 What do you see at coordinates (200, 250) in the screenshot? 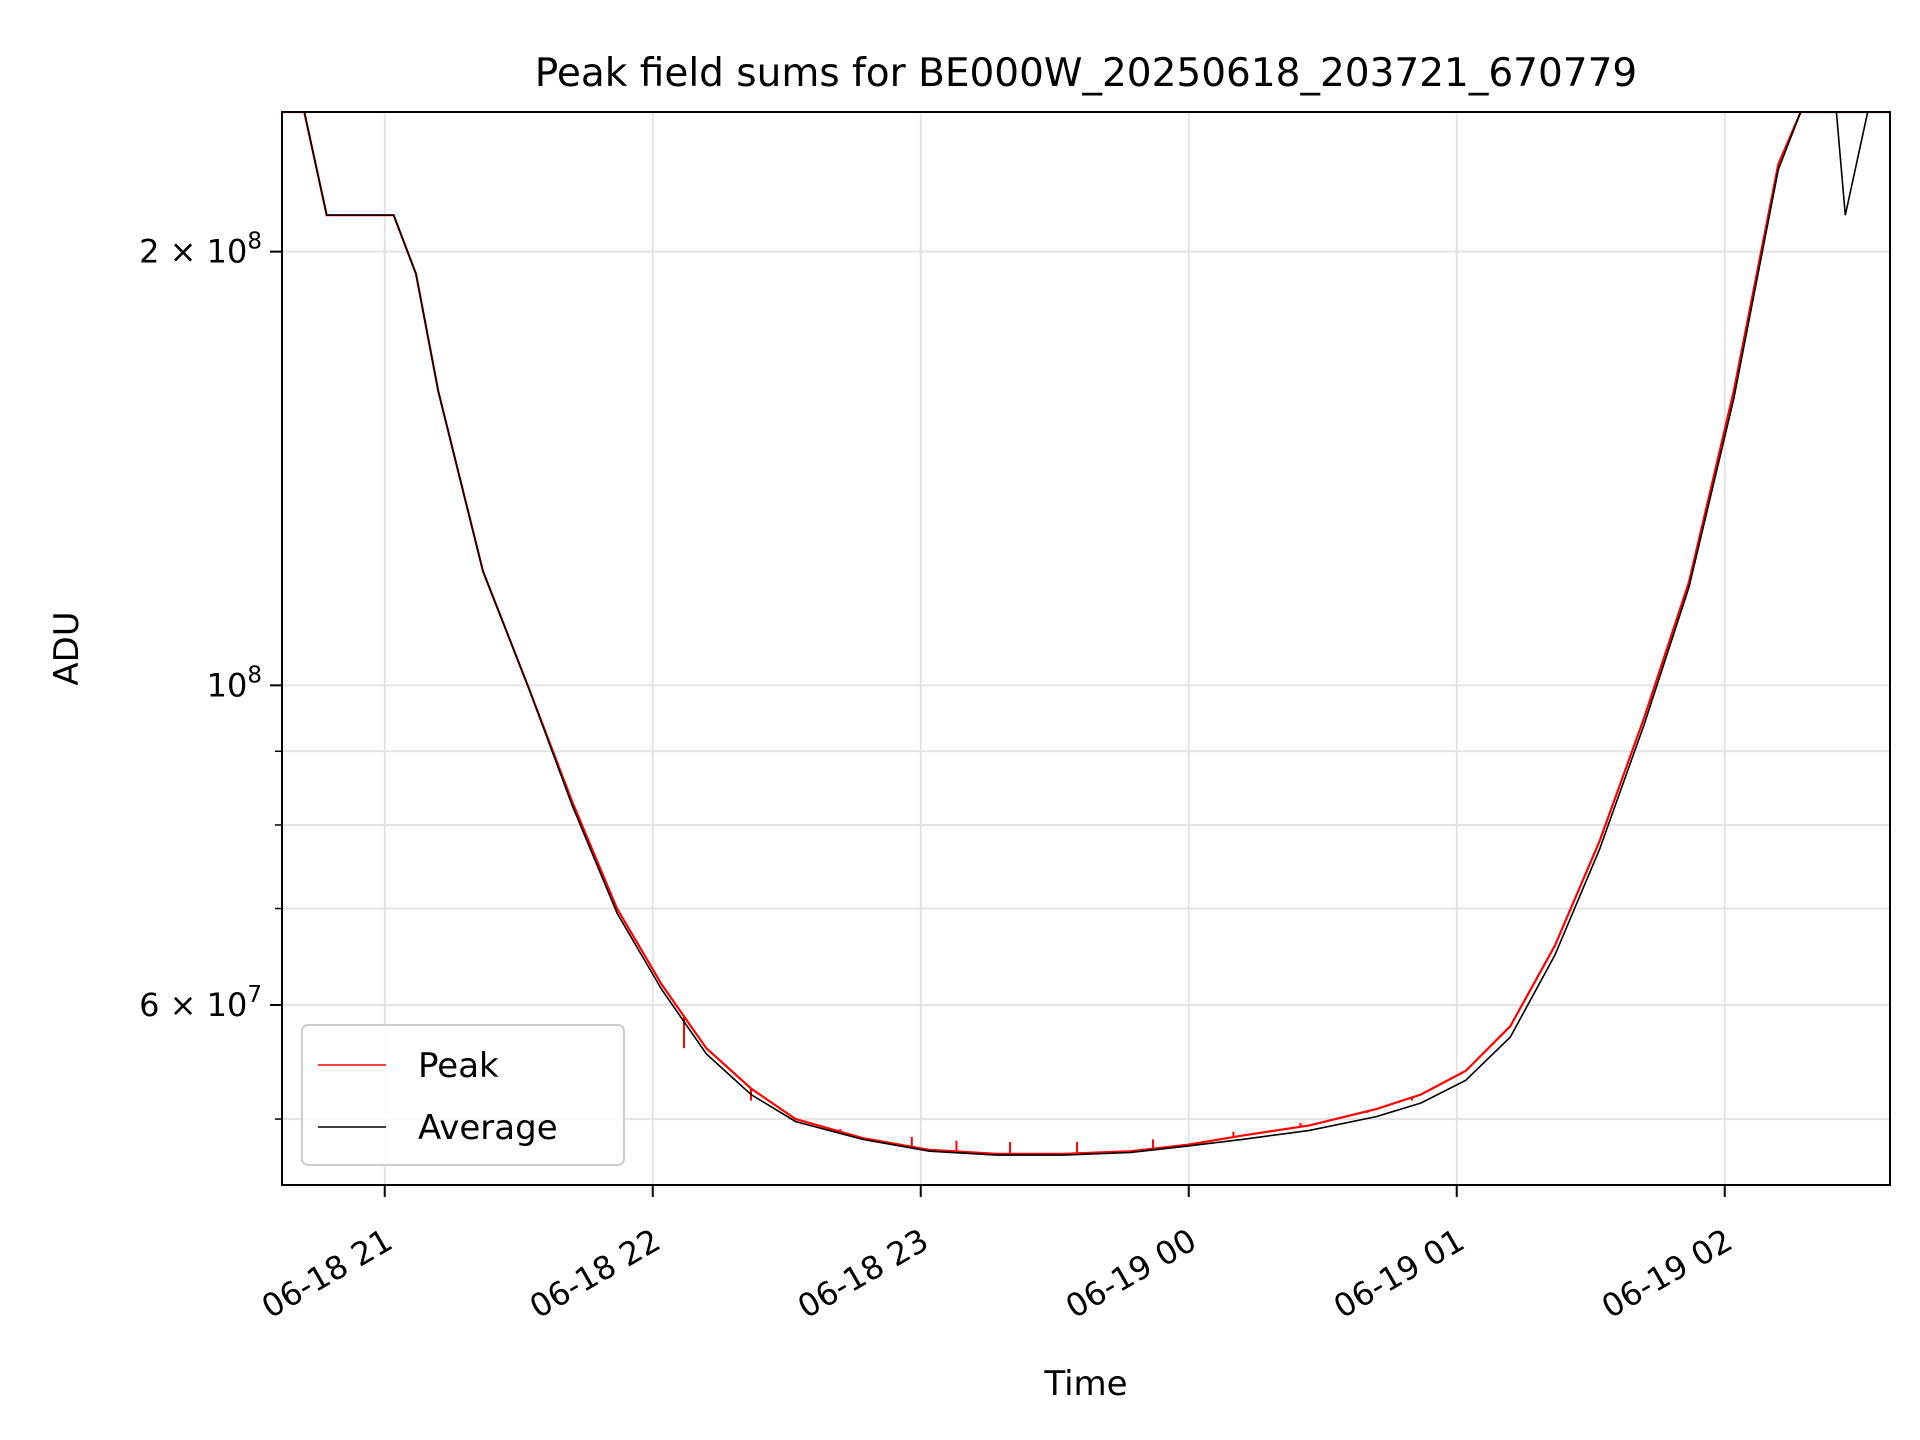
I see `y-tick-label: 2 × 108` at bounding box center [200, 250].